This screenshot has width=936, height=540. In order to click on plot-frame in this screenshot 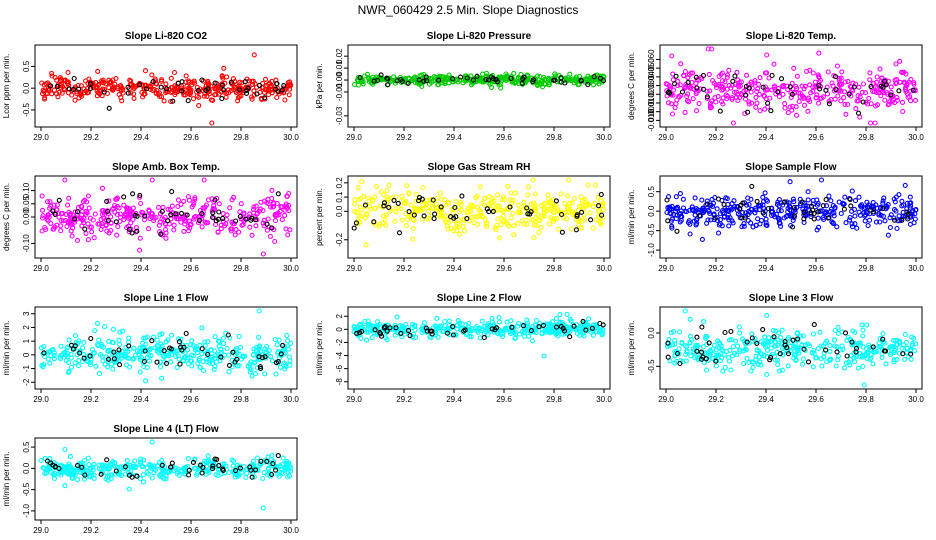, I will do `click(479, 217)`.